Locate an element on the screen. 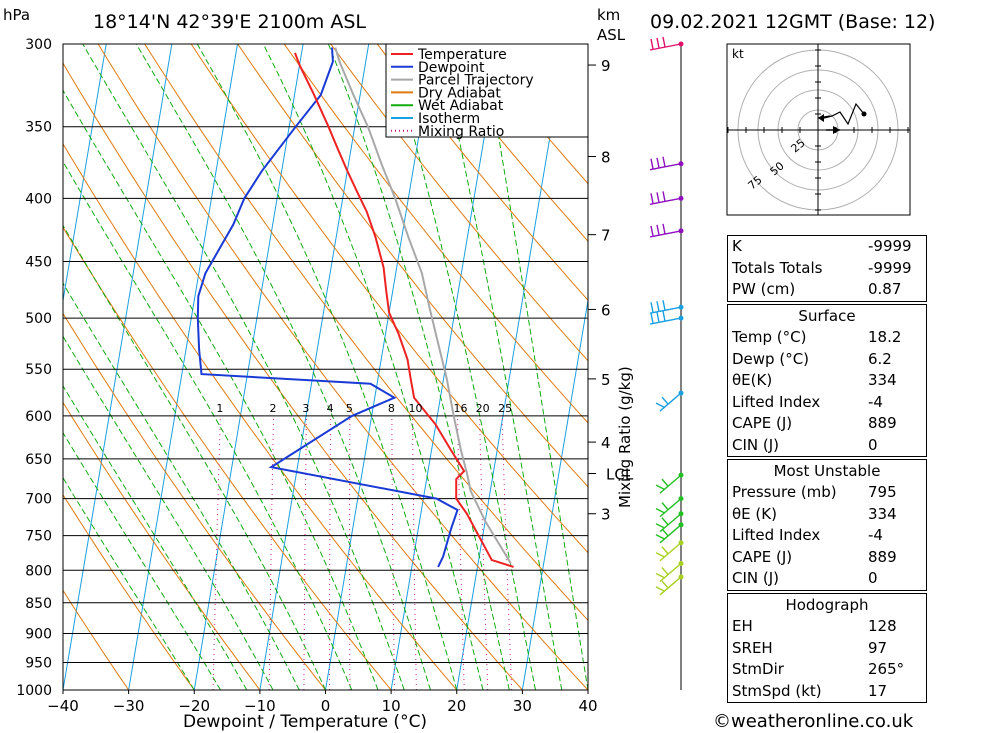  temperature-tick-label: 40 is located at coordinates (587, 706).